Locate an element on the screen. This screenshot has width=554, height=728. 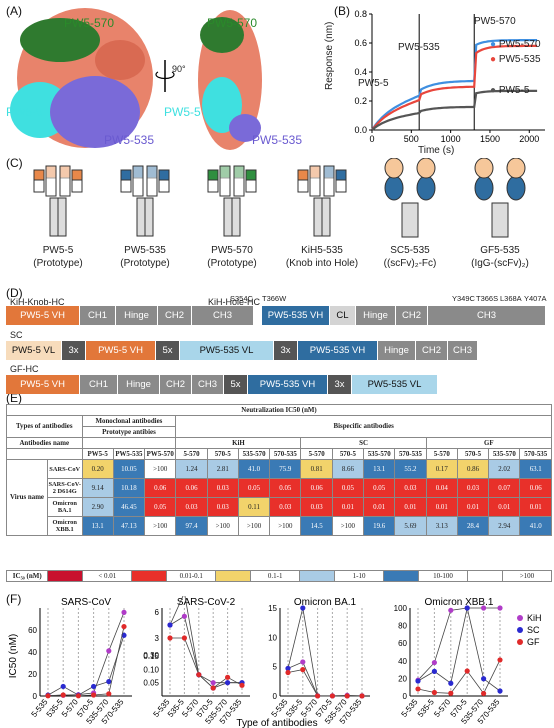
bli-annot-pw5-570: PW5-570 is located at coordinates (495, 21).